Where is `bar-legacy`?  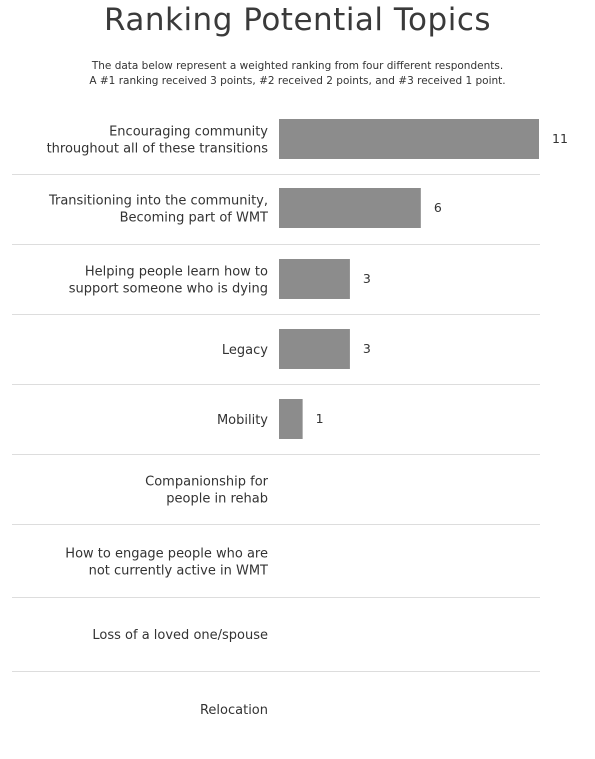 bar-legacy is located at coordinates (314, 349).